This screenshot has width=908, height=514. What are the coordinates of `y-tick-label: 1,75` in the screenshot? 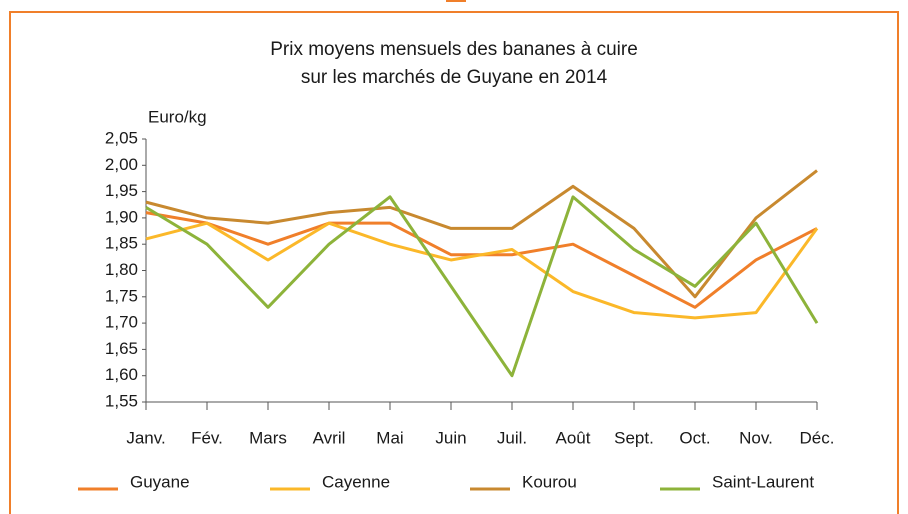 It's located at (121, 295).